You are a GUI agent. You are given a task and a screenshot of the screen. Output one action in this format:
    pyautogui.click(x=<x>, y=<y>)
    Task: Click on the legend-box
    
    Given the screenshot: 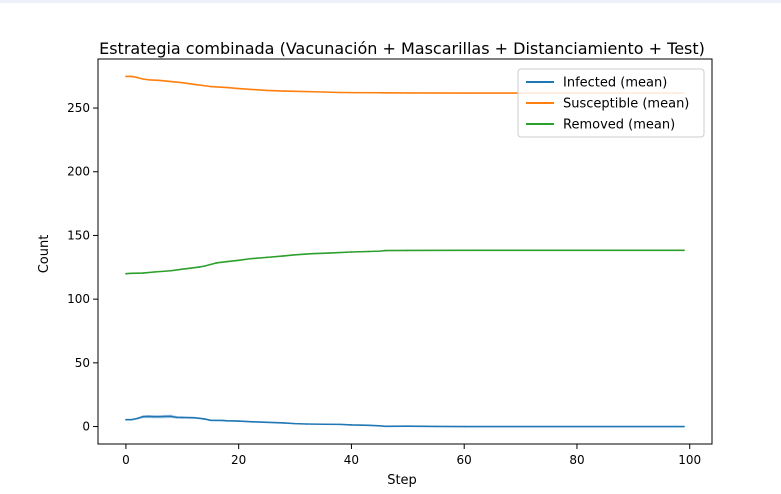 What is the action you would take?
    pyautogui.click(x=611, y=103)
    